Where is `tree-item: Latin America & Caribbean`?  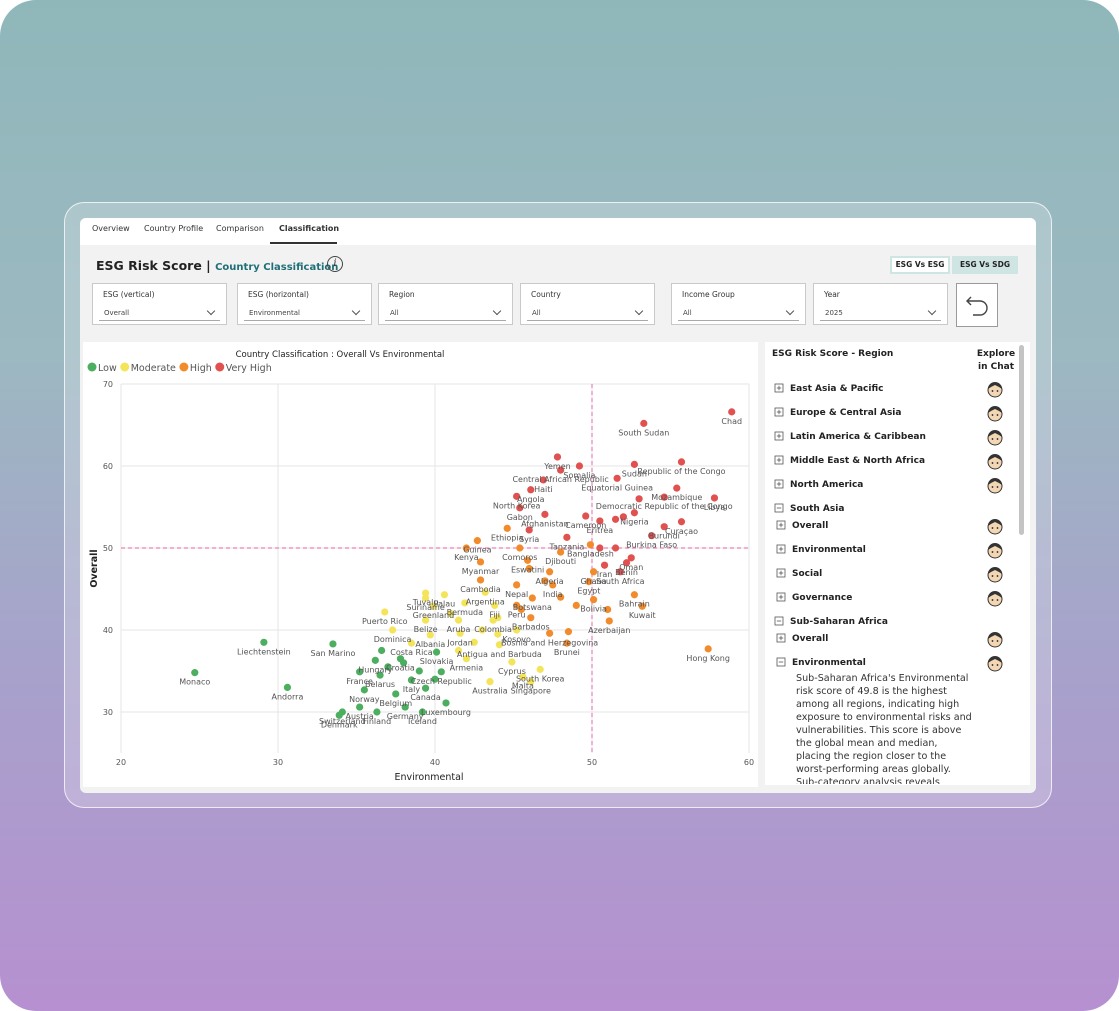 tree-item: Latin America & Caribbean is located at coordinates (850, 436).